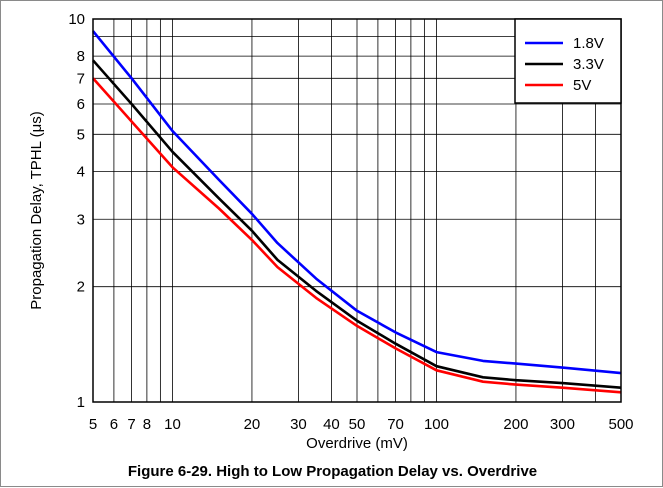 This screenshot has height=488, width=663. Describe the element at coordinates (114, 424) in the screenshot. I see `x-tick-label: 6` at that location.